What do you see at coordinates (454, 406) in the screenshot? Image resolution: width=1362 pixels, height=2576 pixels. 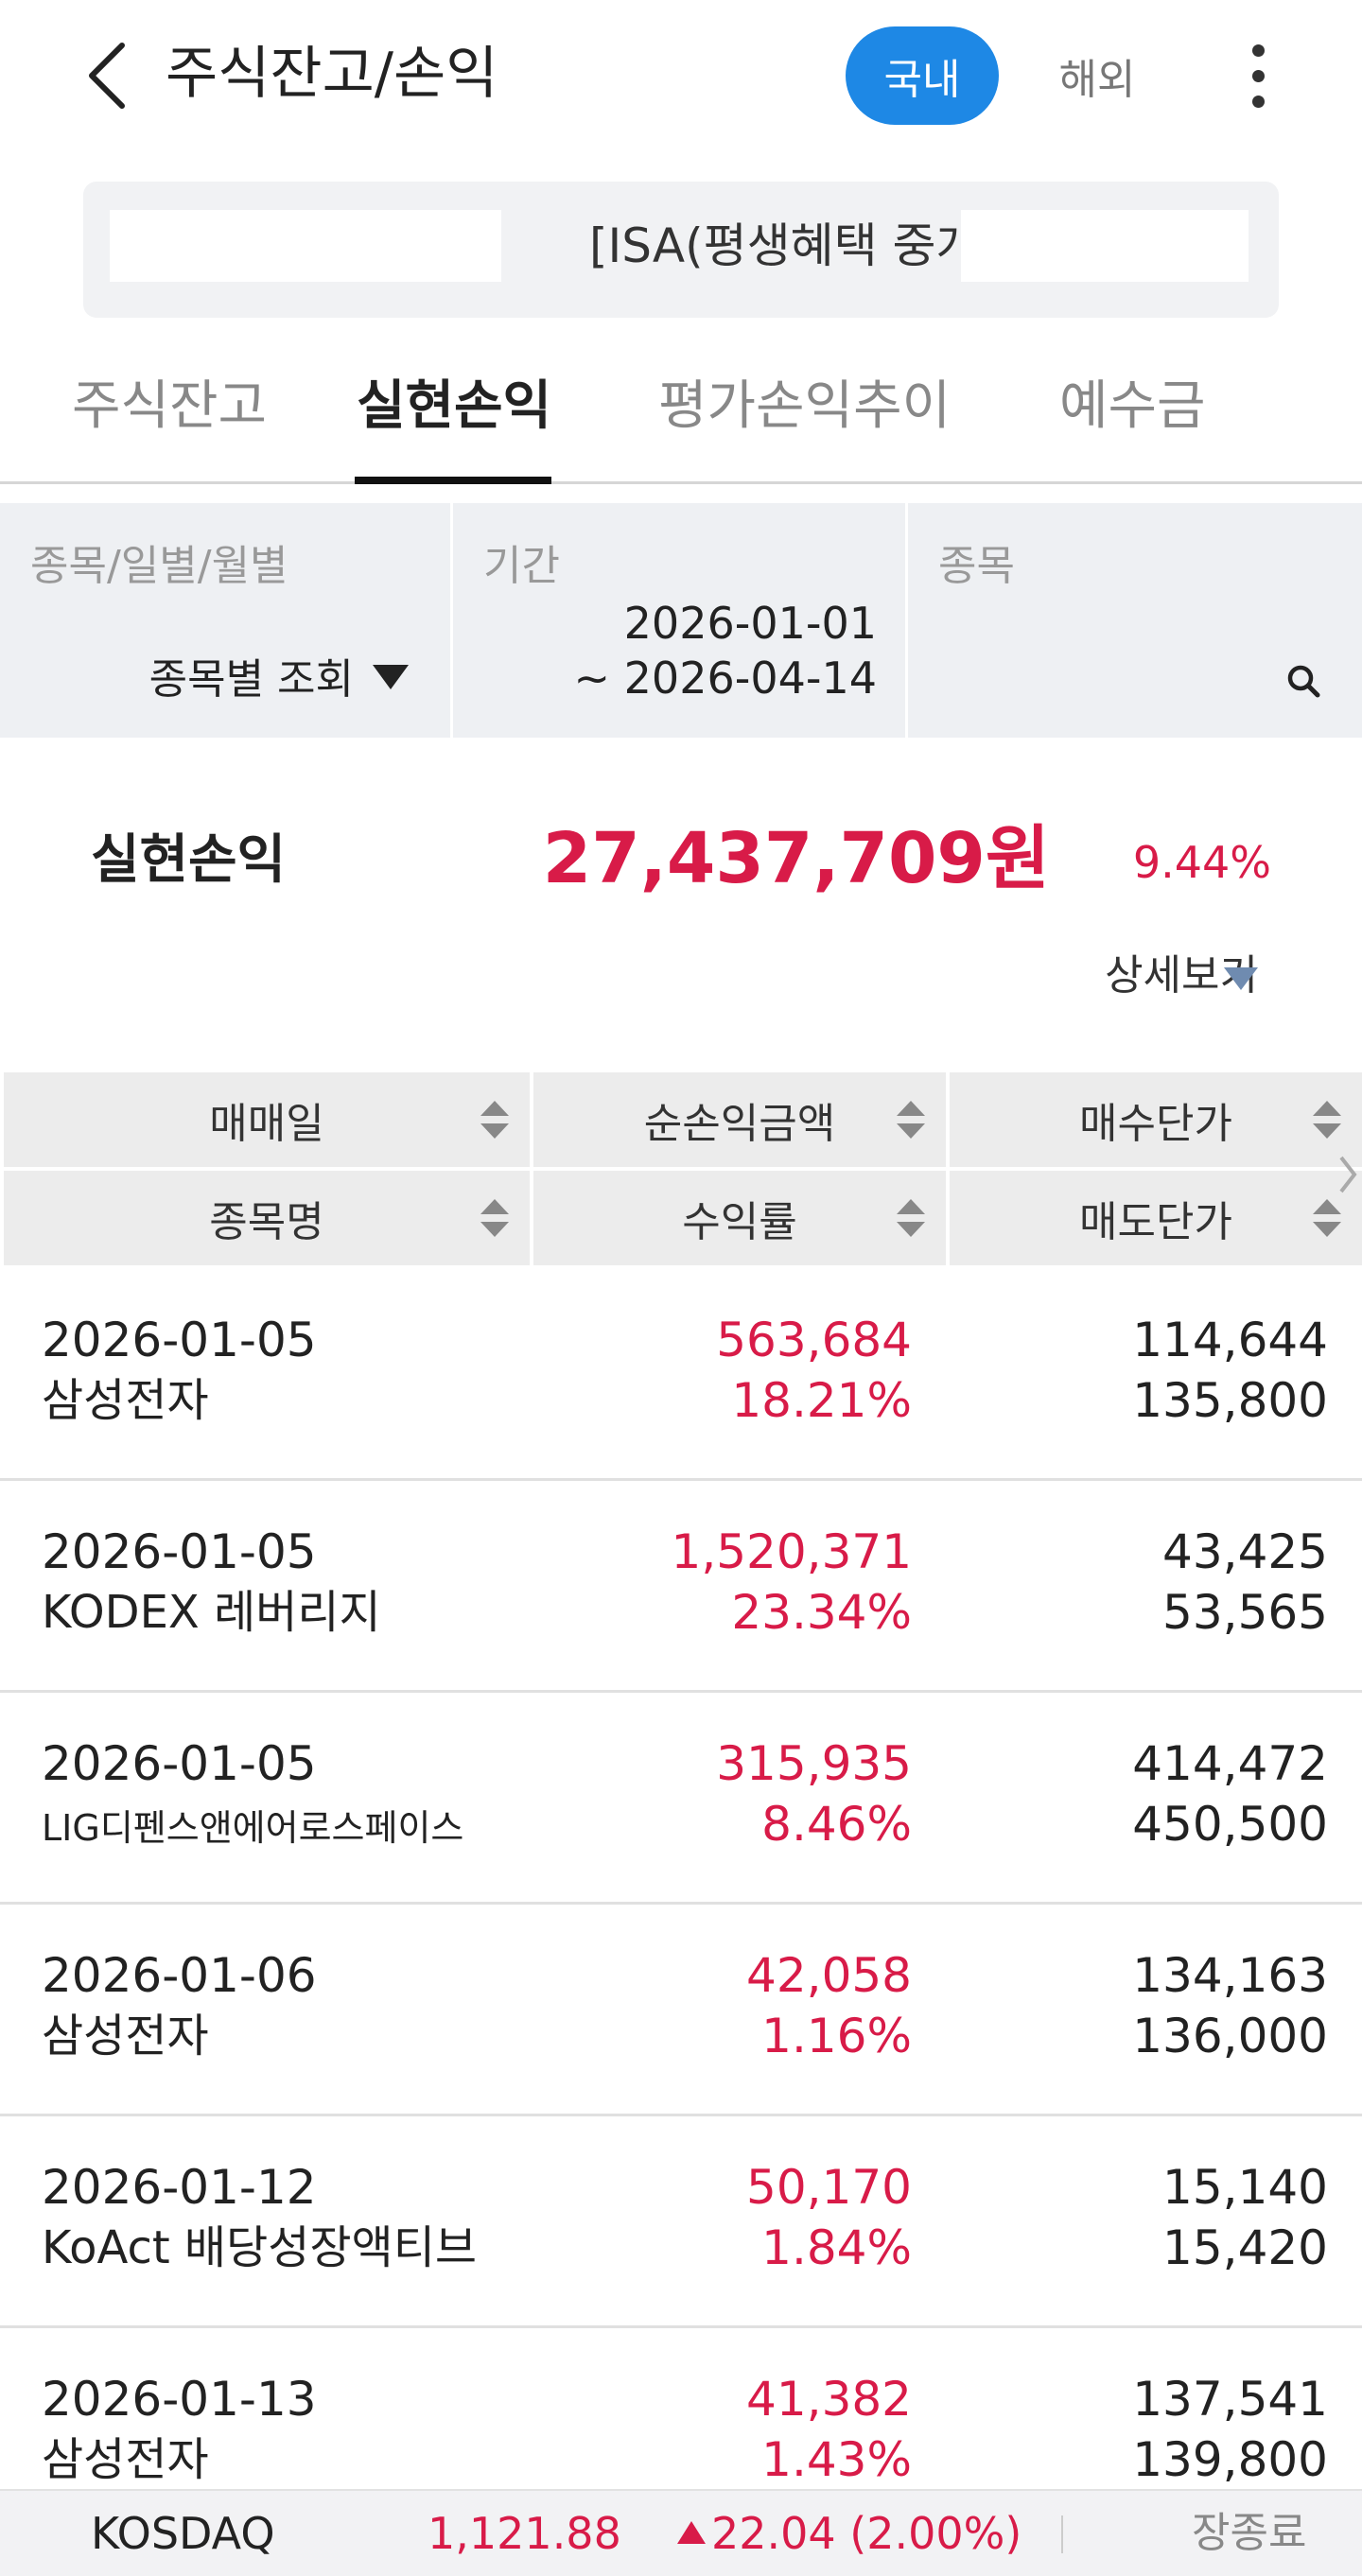 I see `tab-realized-pnl: 실현손익` at bounding box center [454, 406].